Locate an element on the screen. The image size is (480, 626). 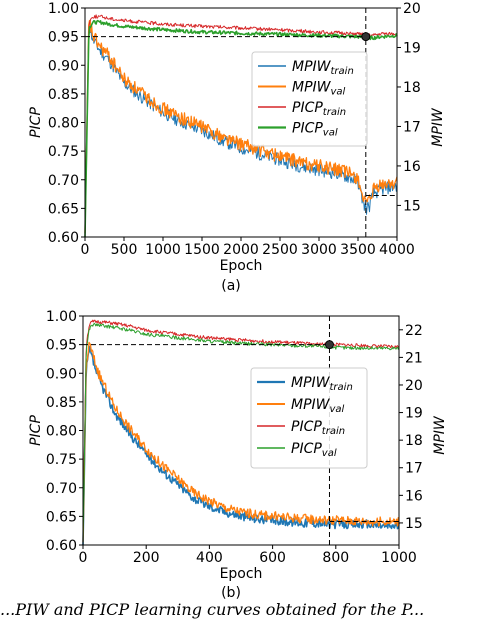
x-tick-label: 1500 is located at coordinates (202, 250).